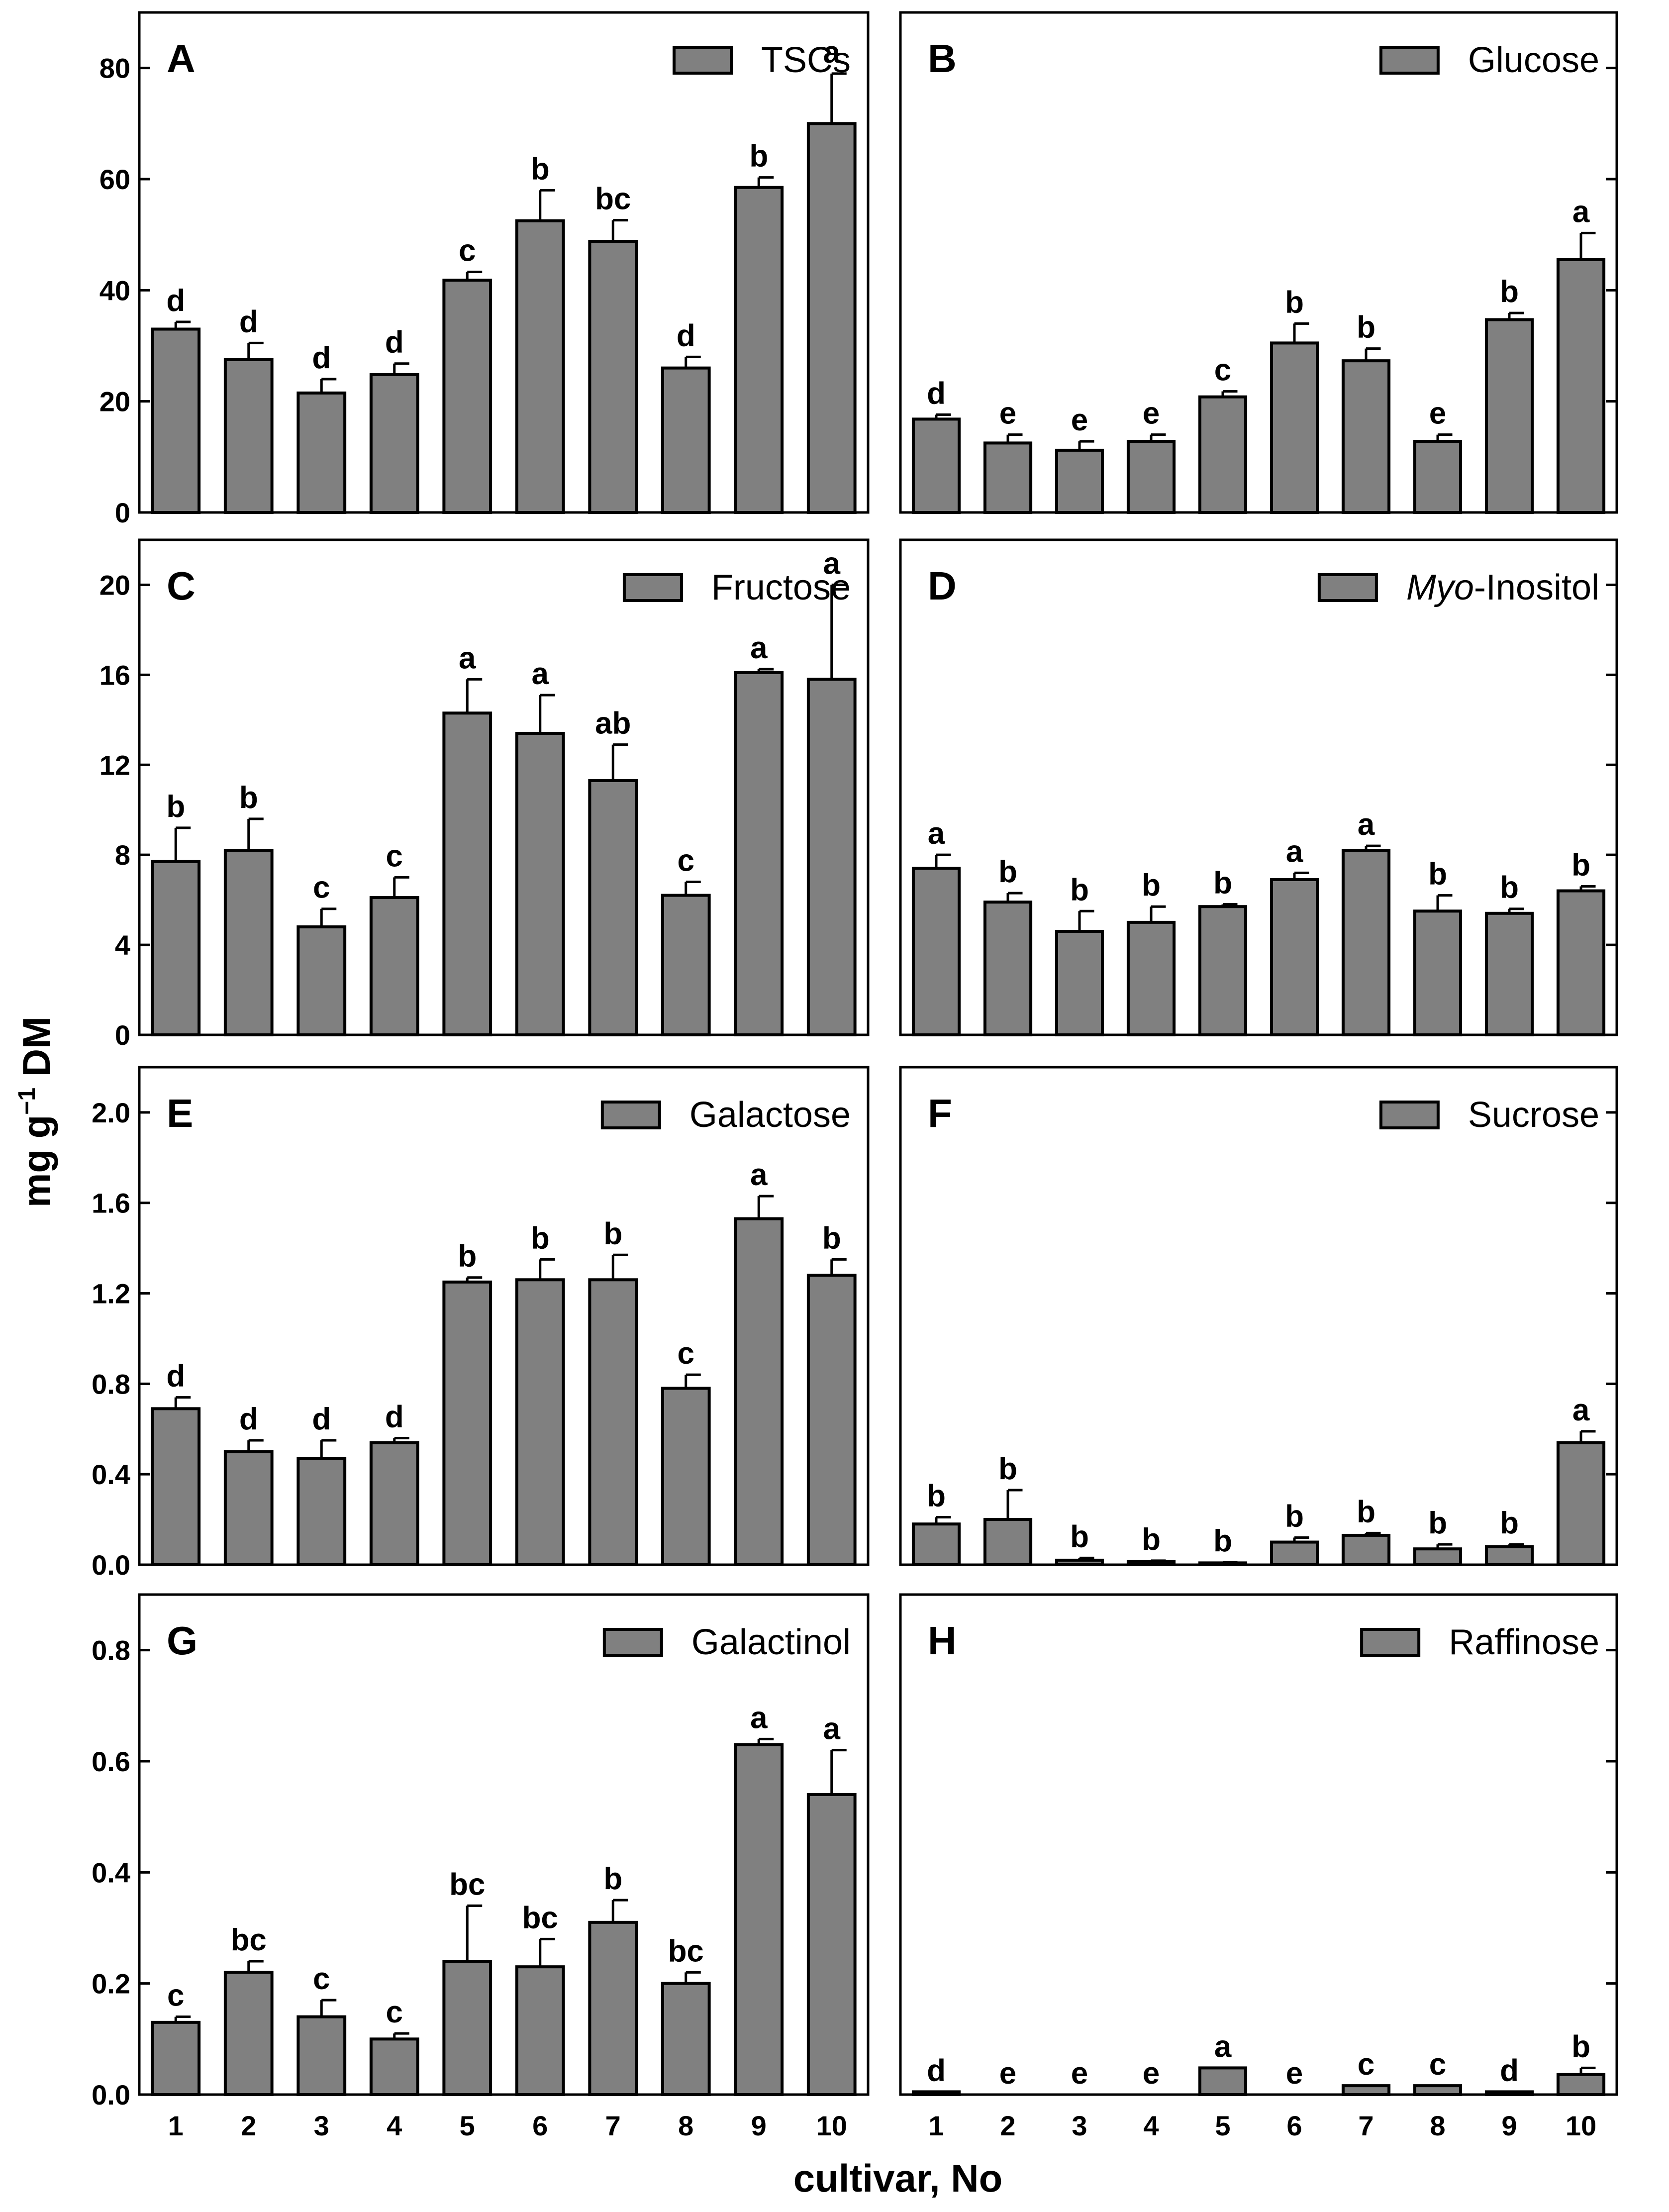 Image resolution: width=1669 pixels, height=2212 pixels. Describe the element at coordinates (943, 58) in the screenshot. I see `panel-letter: B` at that location.